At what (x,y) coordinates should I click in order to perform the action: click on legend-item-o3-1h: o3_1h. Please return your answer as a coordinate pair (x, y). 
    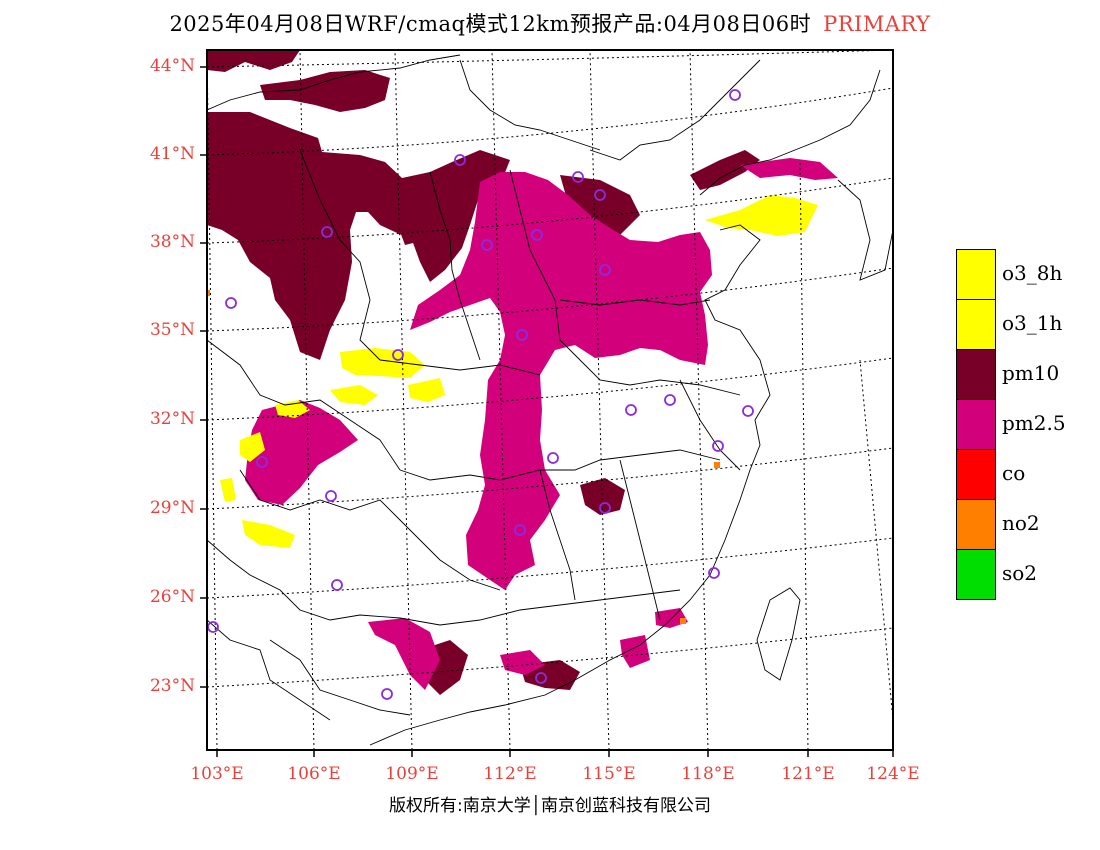
    Looking at the image, I should click on (1028, 324).